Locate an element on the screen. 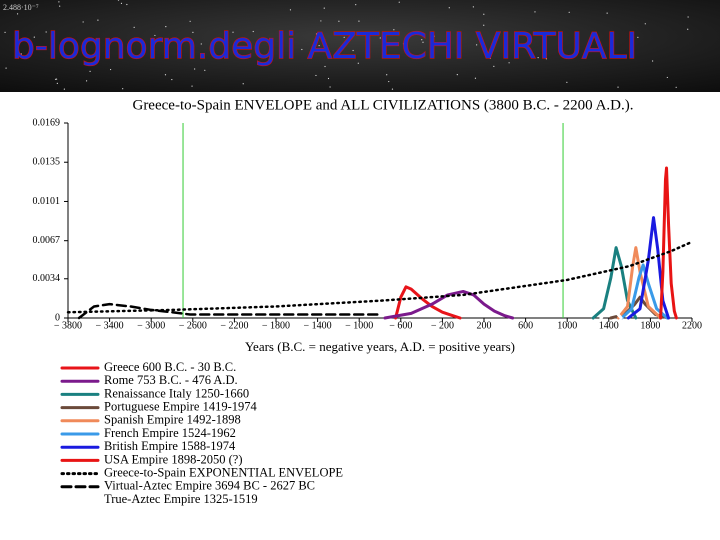 Image resolution: width=720 pixels, height=540 pixels. x-tick-label: − 3000 is located at coordinates (151, 325).